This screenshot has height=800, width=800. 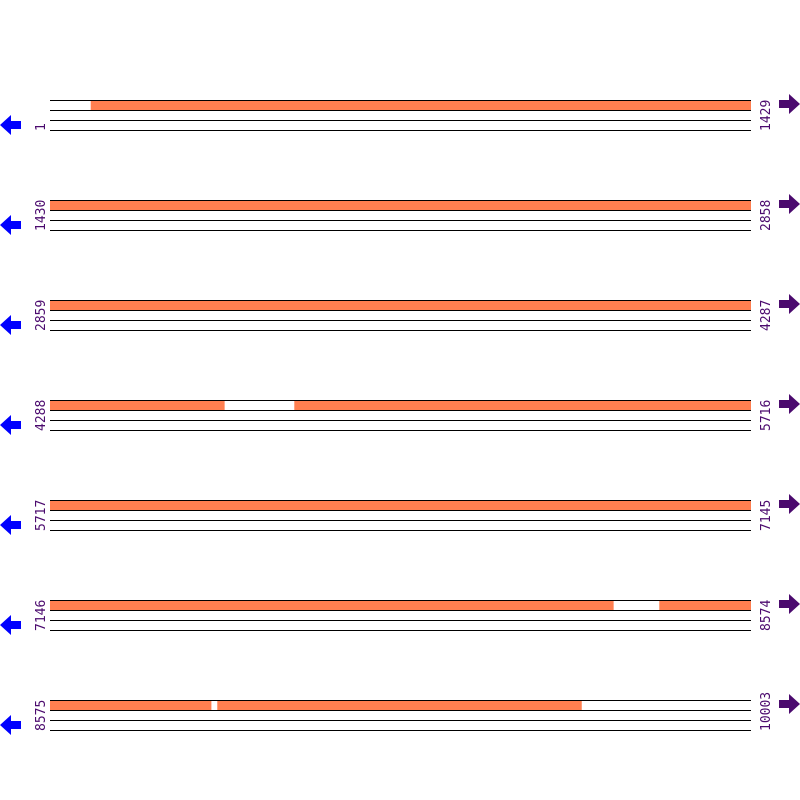 What do you see at coordinates (41, 715) in the screenshot?
I see `row-start-label: 8575` at bounding box center [41, 715].